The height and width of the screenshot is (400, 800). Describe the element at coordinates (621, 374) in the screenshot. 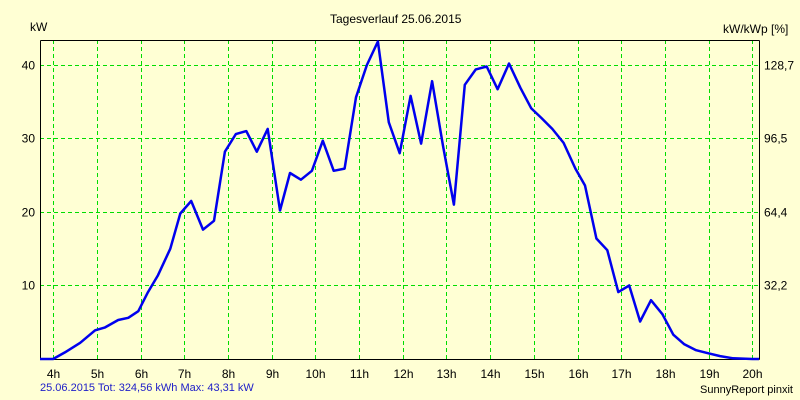

I see `x-tick-label: 17h` at that location.